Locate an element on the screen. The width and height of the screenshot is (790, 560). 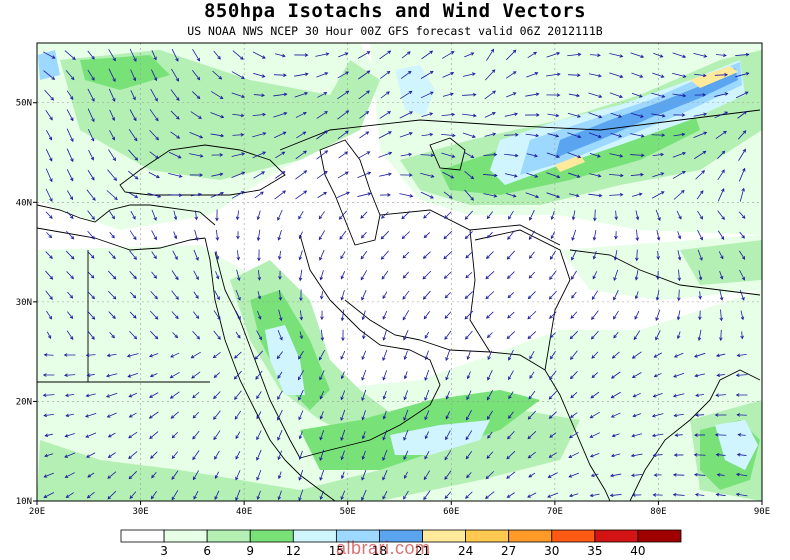
lat-tick-label: 20N is located at coordinates (24, 402).